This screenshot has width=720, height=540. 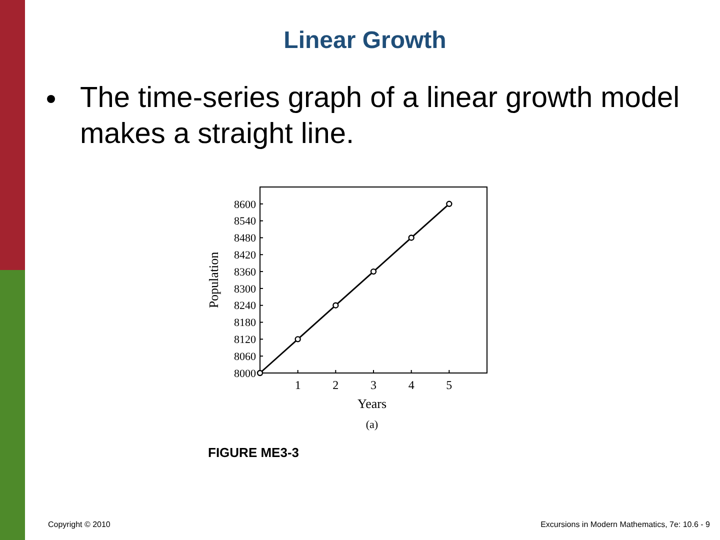 I want to click on y-axis-title: Population, so click(x=213, y=279).